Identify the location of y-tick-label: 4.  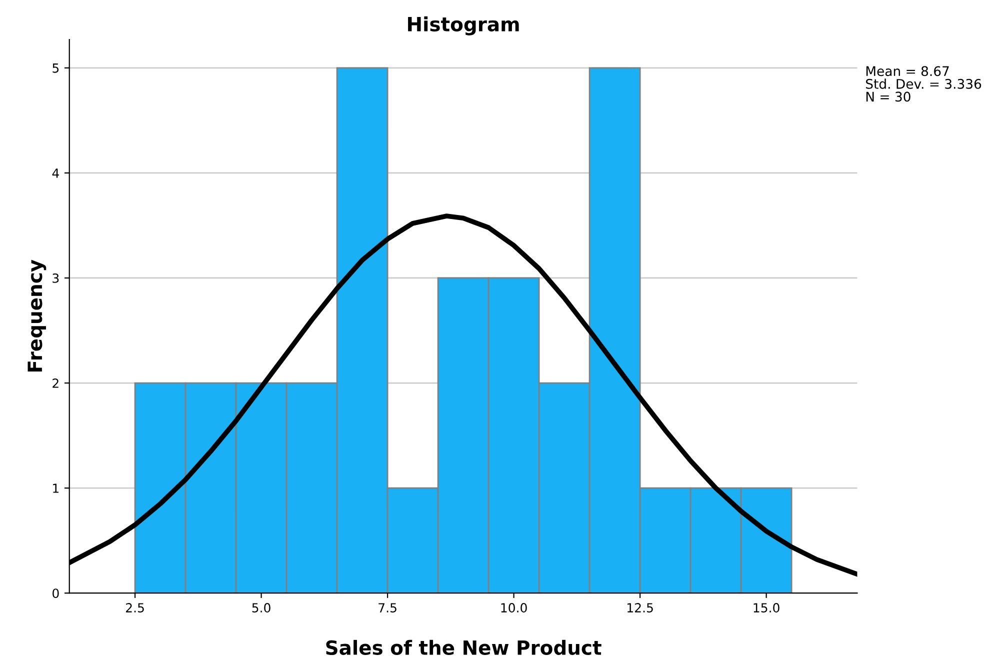
(55, 173).